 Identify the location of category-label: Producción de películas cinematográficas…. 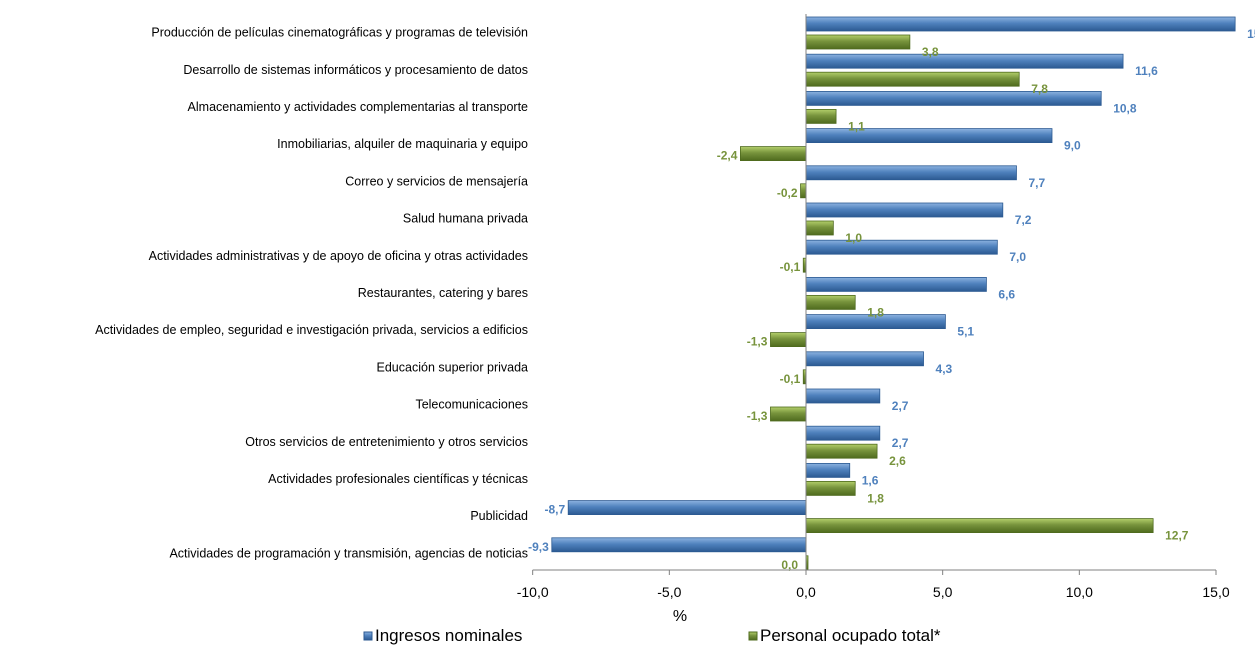
(339, 33).